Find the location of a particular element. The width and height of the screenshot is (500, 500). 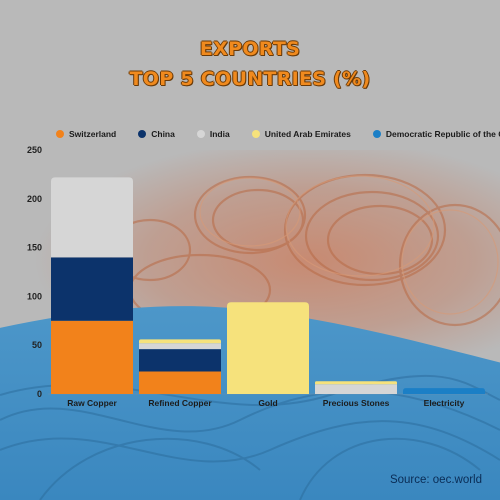

legend-label: Switzerland is located at coordinates (93, 134).